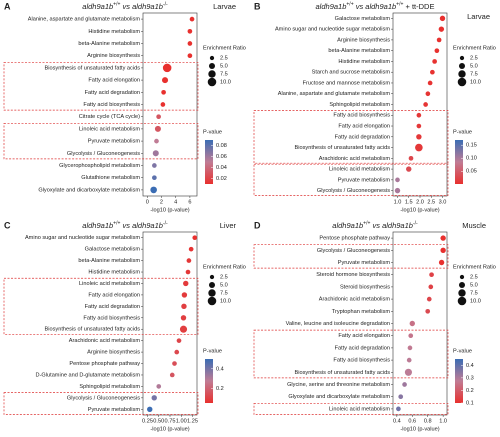 Image resolution: width=500 pixels, height=437 pixels. I want to click on x-tick-label: 0.50, so click(158, 421).